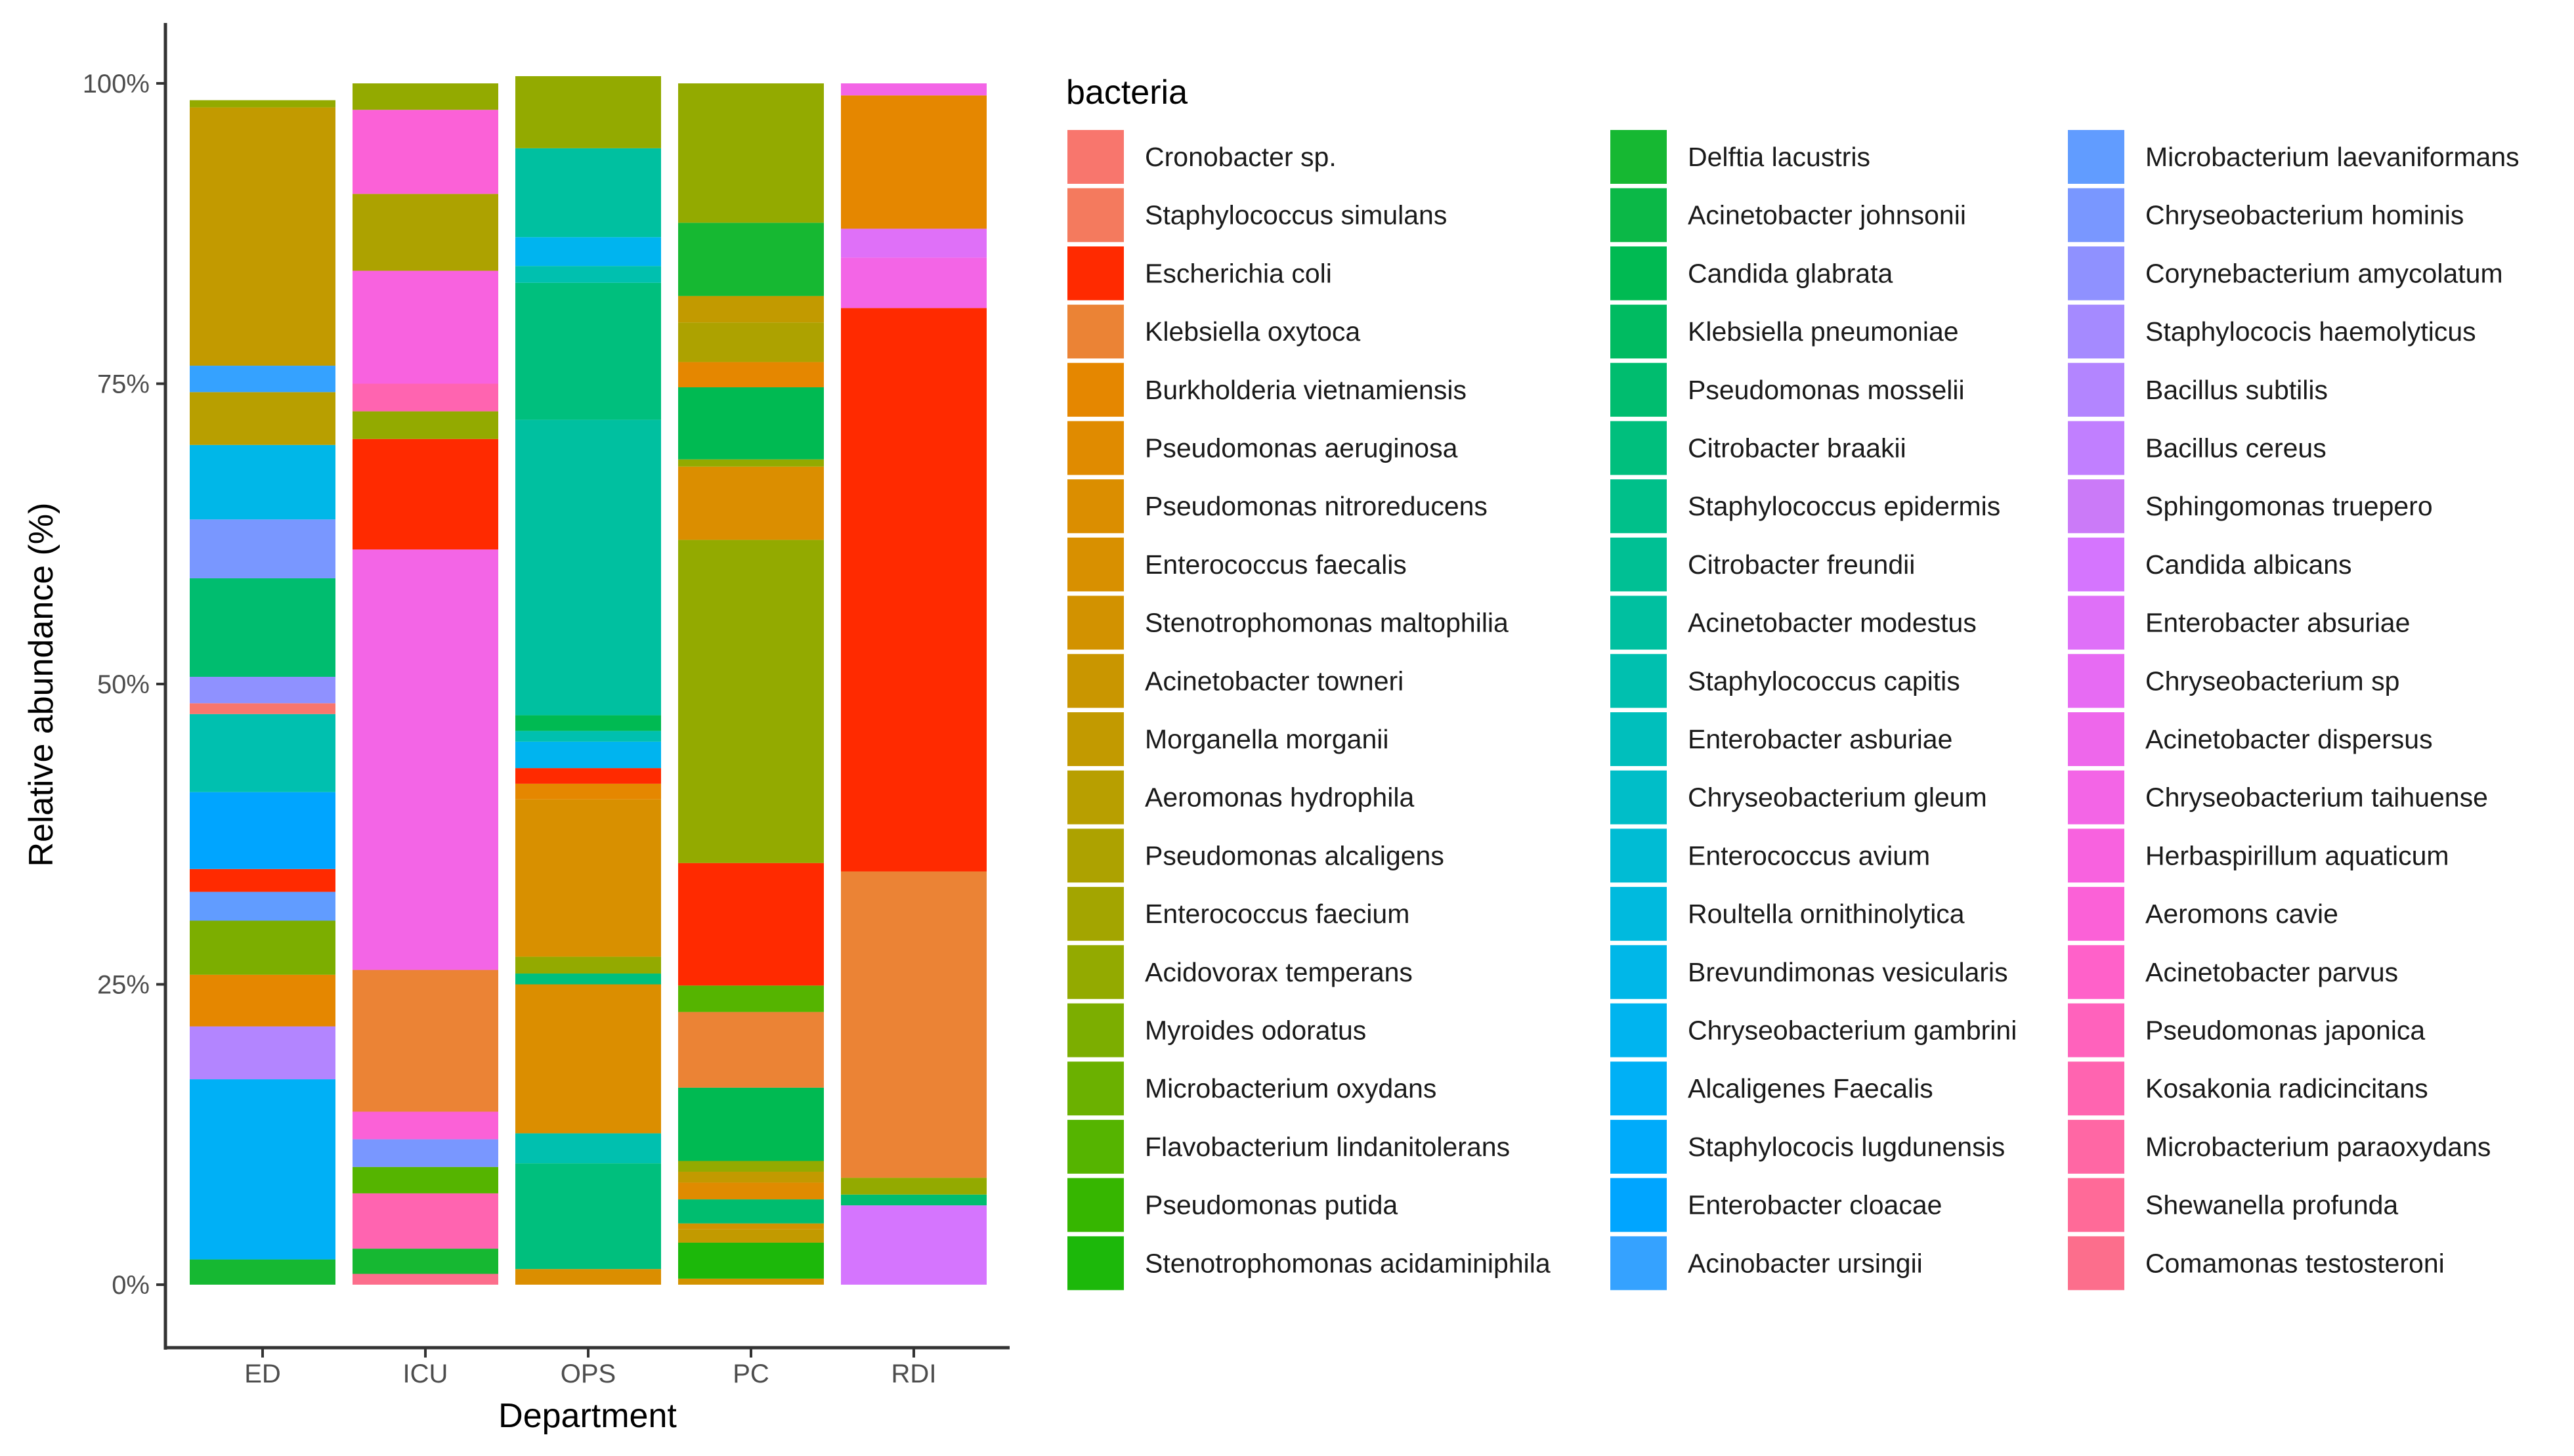 The width and height of the screenshot is (2574, 1456). Describe the element at coordinates (41, 685) in the screenshot. I see `y-axis-title: Relative abundance (%)` at that location.